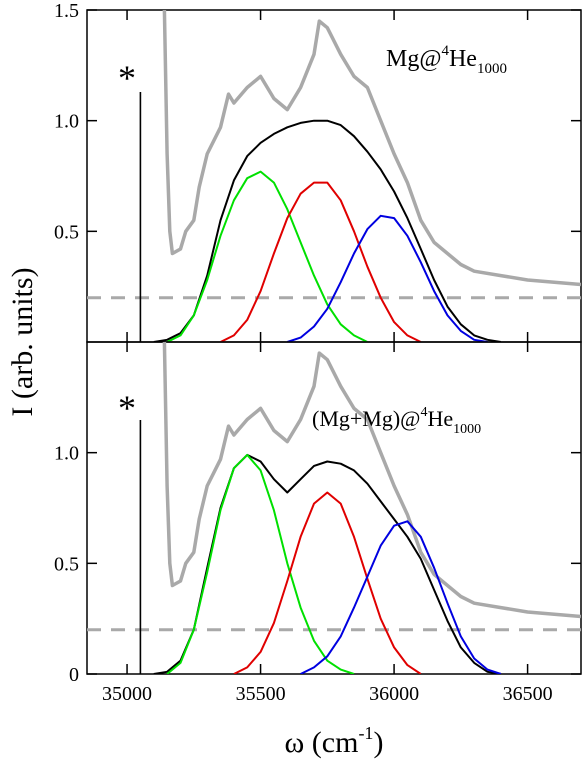 The width and height of the screenshot is (586, 764). I want to click on top-series-red-line, so click(321, 261).